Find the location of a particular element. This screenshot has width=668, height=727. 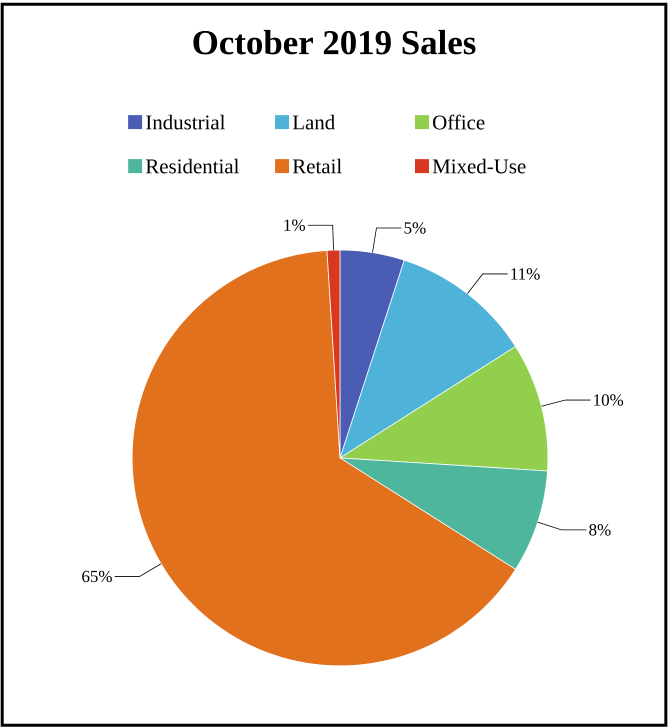

data-label: 11% is located at coordinates (525, 274).